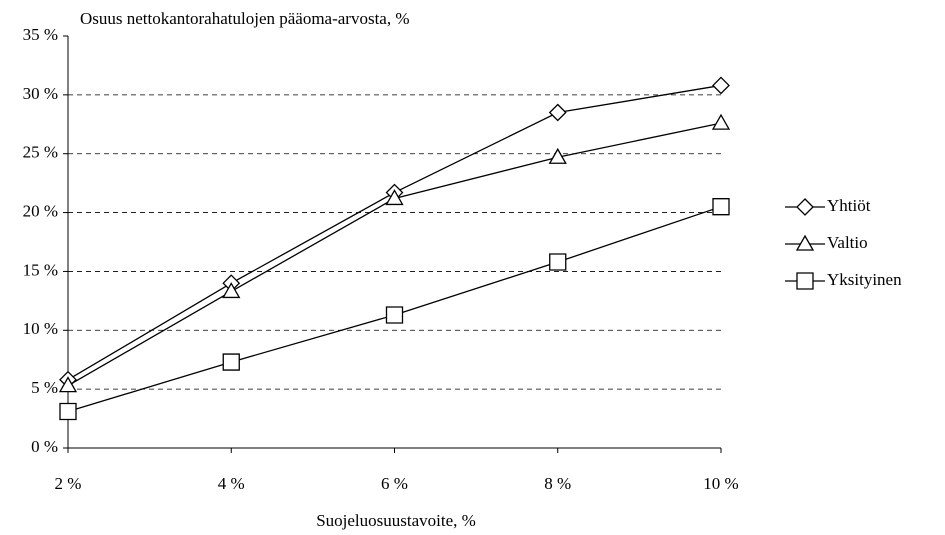 The width and height of the screenshot is (945, 535). I want to click on y-tick-label: 10 %, so click(40, 328).